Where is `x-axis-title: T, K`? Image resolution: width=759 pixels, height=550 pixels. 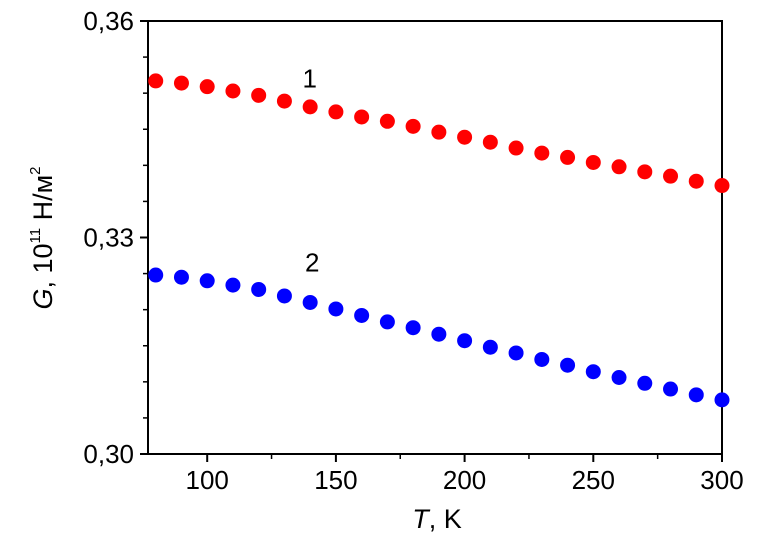
x-axis-title: T, K is located at coordinates (437, 519).